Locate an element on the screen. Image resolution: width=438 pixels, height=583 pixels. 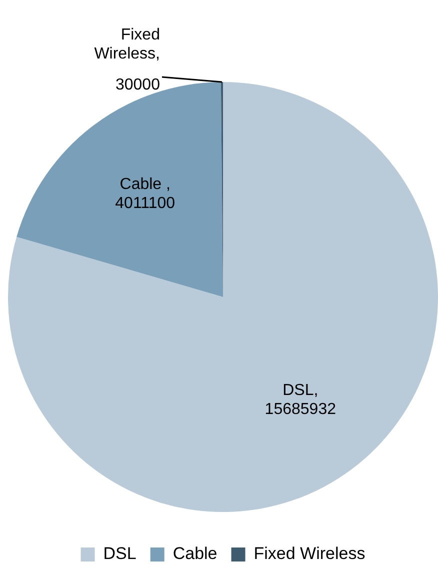
data-label: Fixed Wireless, 30000 is located at coordinates (127, 60).